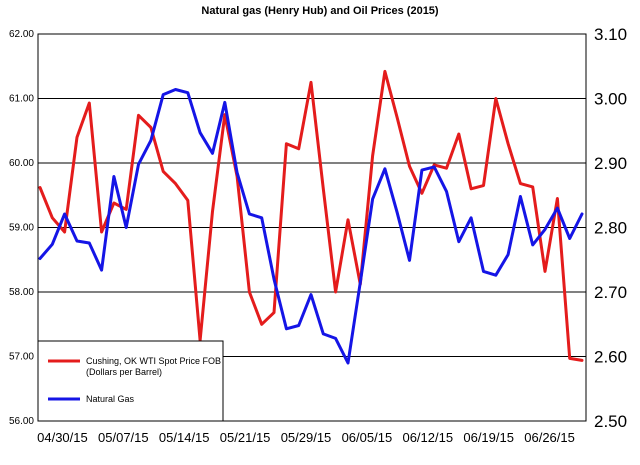 The width and height of the screenshot is (640, 465). Describe the element at coordinates (610, 421) in the screenshot. I see `y-right-tick-label: 2.50` at that location.